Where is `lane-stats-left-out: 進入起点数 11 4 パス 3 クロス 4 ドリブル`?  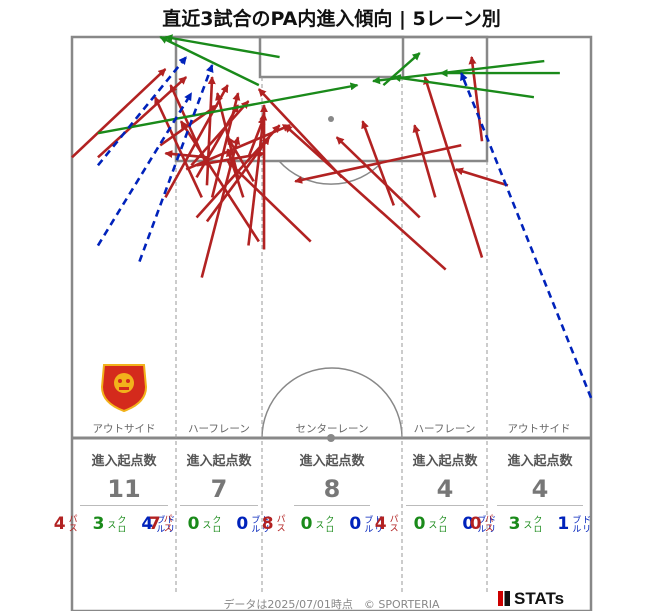 lane-stats-left-out: 進入起点数 11 4 パス 3 クロス 4 ドリブル is located at coordinates (114, 492).